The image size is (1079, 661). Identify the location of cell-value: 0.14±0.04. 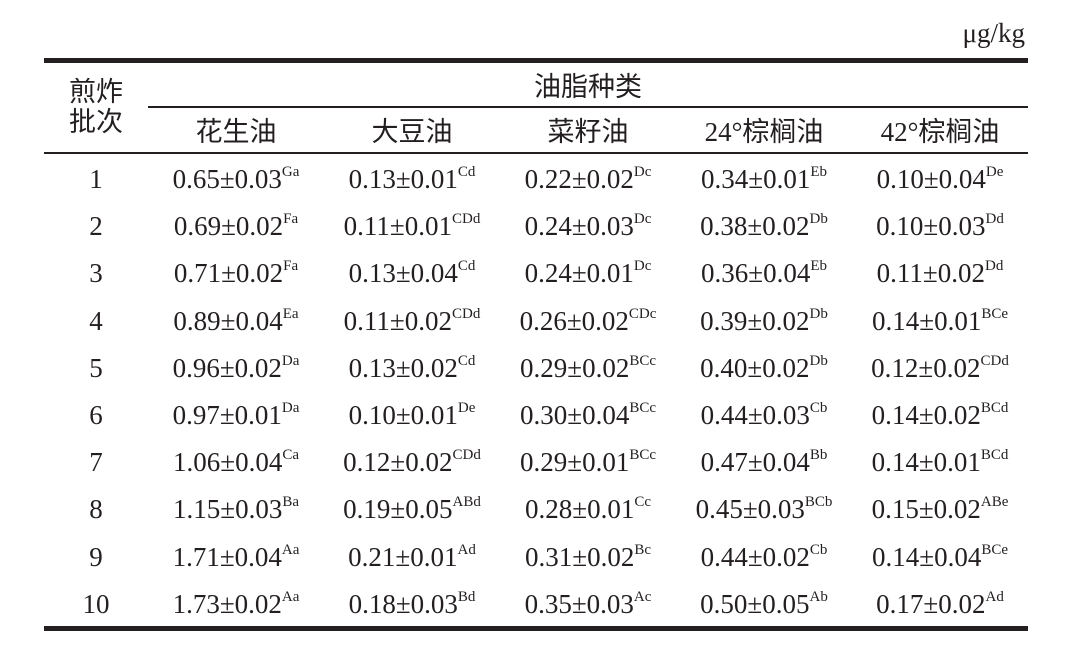
(927, 556).